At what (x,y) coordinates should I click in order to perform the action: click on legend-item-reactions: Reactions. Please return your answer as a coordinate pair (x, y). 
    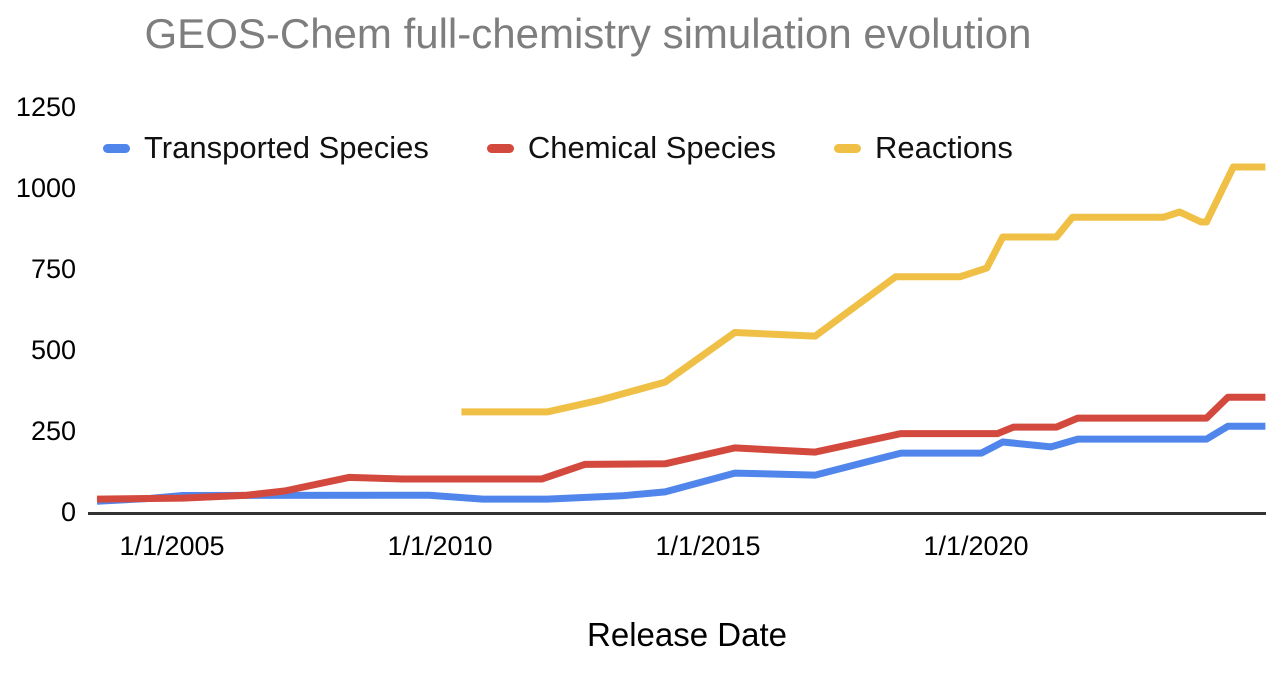
    Looking at the image, I should click on (923, 148).